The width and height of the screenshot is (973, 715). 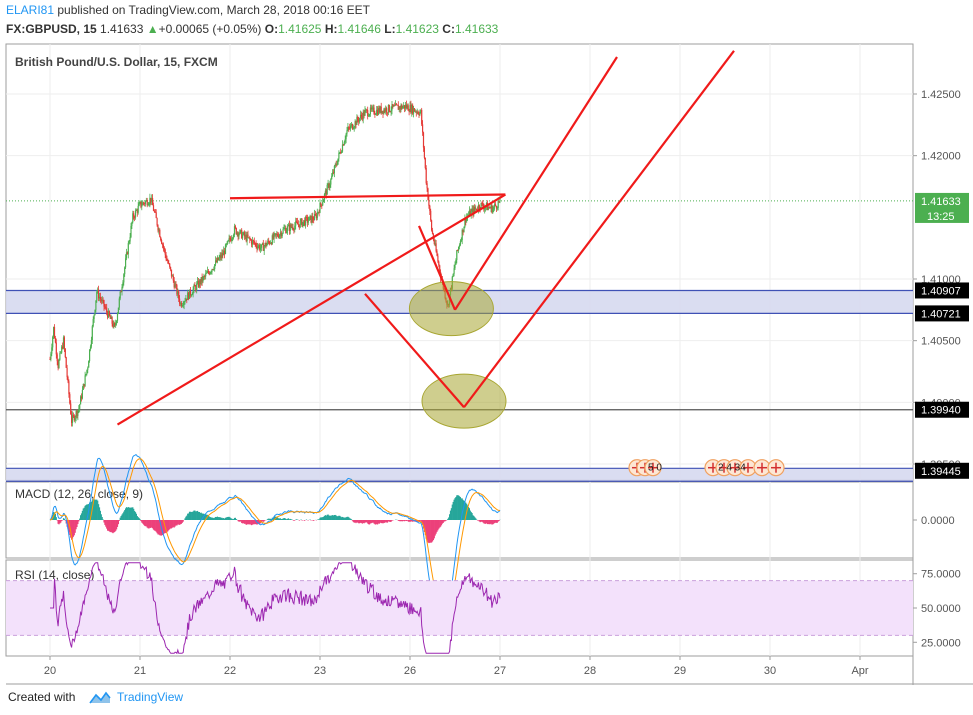 I want to click on price-change: +0.00065 (+0.05%), so click(x=210, y=29).